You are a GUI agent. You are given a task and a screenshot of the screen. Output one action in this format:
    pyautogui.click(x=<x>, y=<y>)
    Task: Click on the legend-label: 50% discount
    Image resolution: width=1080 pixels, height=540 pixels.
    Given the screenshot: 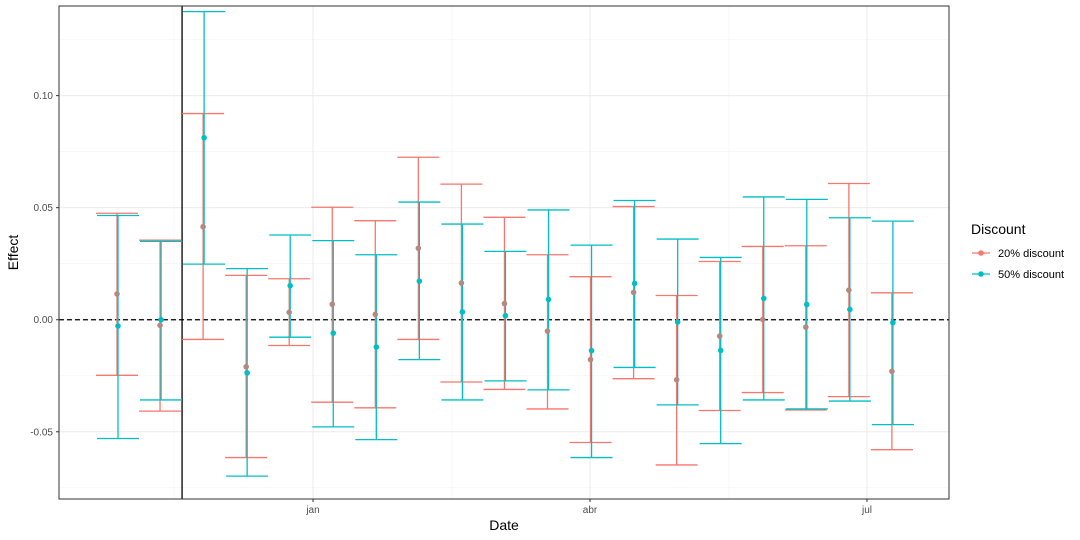 What is the action you would take?
    pyautogui.click(x=1031, y=275)
    